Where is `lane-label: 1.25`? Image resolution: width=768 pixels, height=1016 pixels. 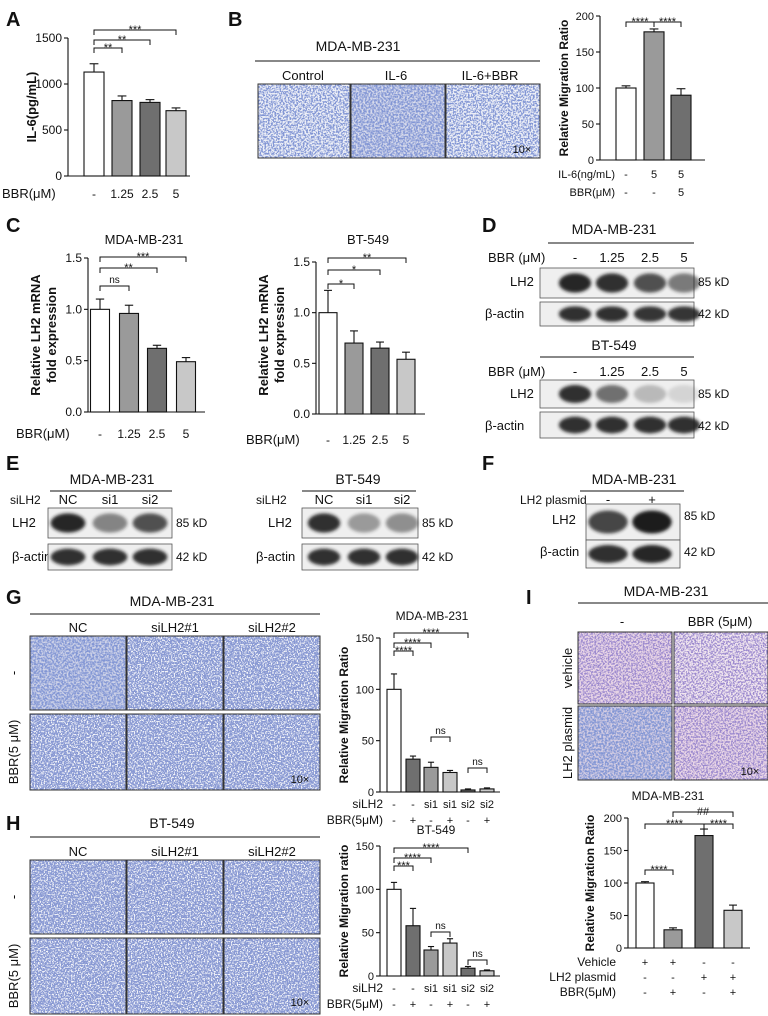 lane-label: 1.25 is located at coordinates (611, 371).